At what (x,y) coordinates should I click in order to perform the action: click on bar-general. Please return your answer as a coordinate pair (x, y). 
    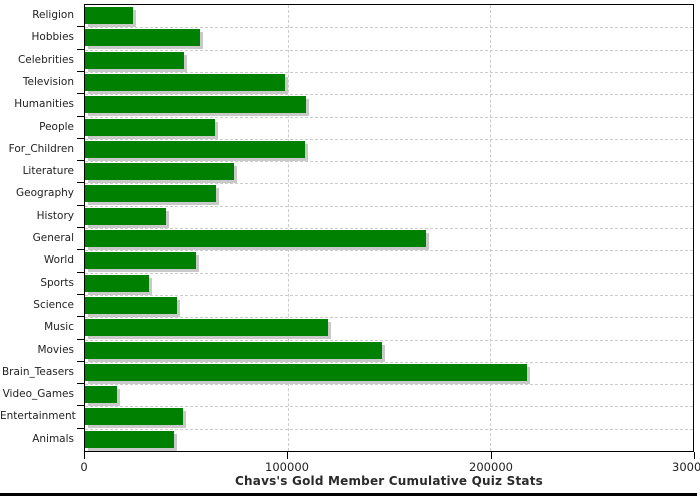
    Looking at the image, I should click on (255, 238).